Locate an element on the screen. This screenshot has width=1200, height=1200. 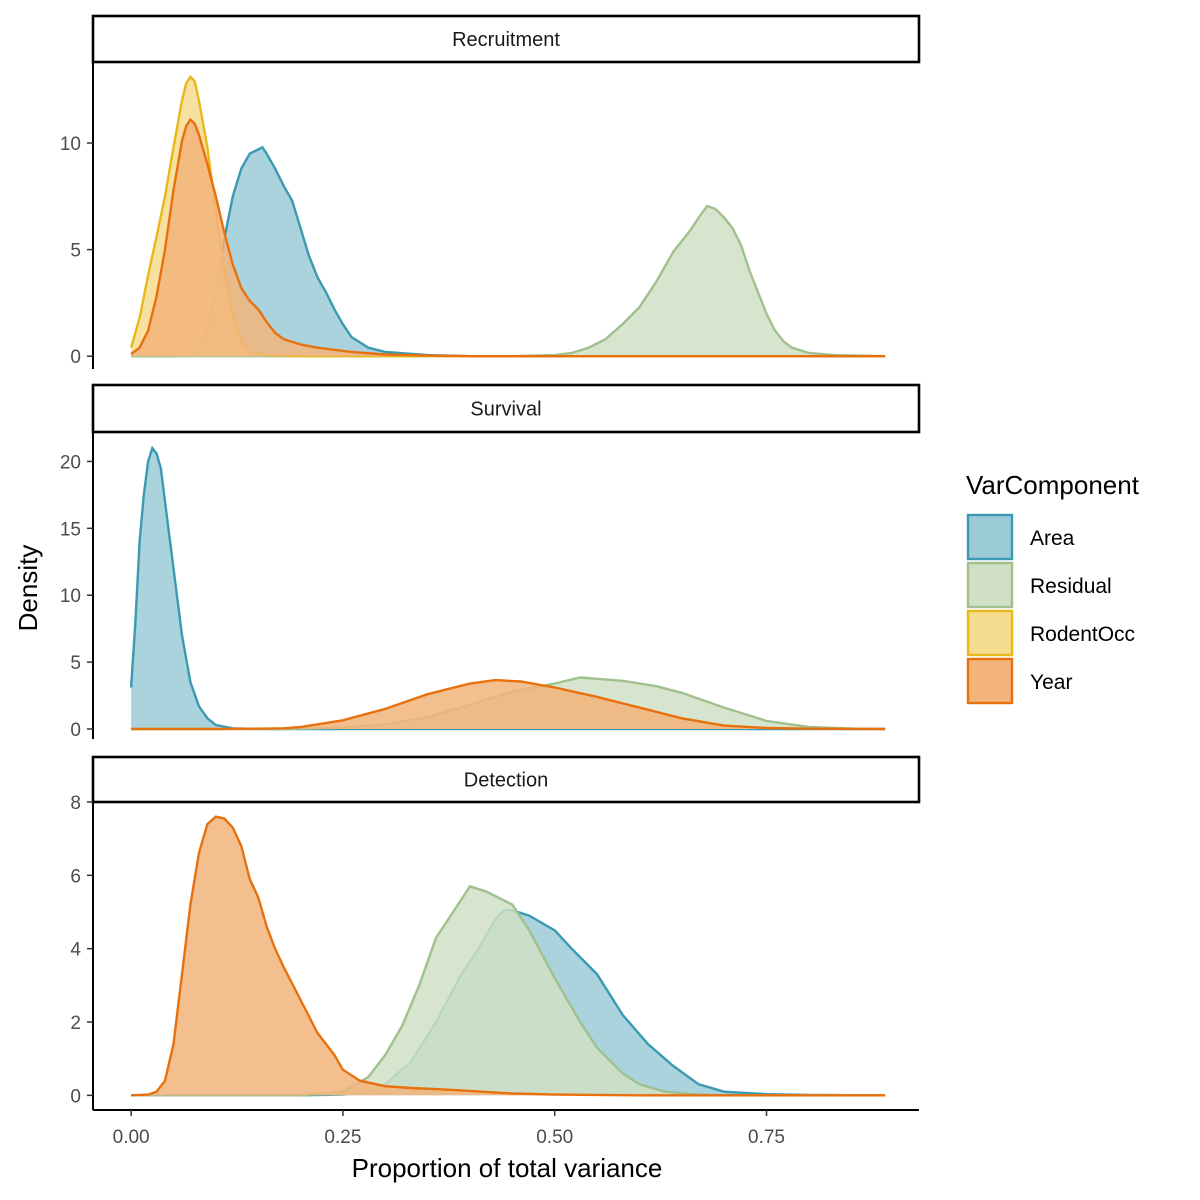
strip-detection is located at coordinates (506, 779).